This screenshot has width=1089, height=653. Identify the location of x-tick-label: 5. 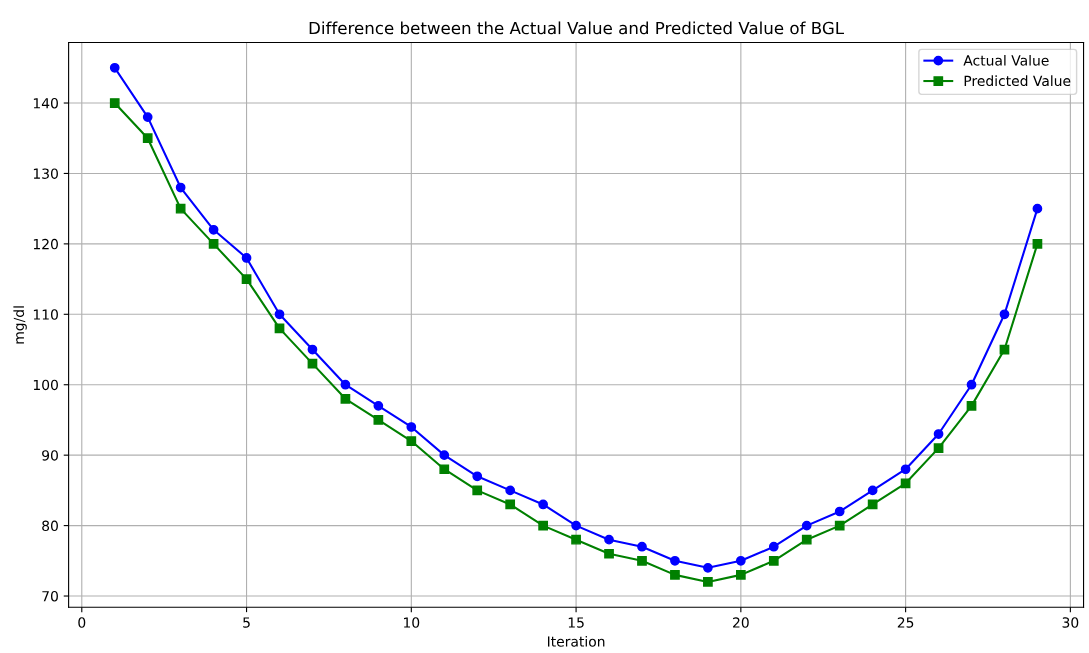
(246, 622).